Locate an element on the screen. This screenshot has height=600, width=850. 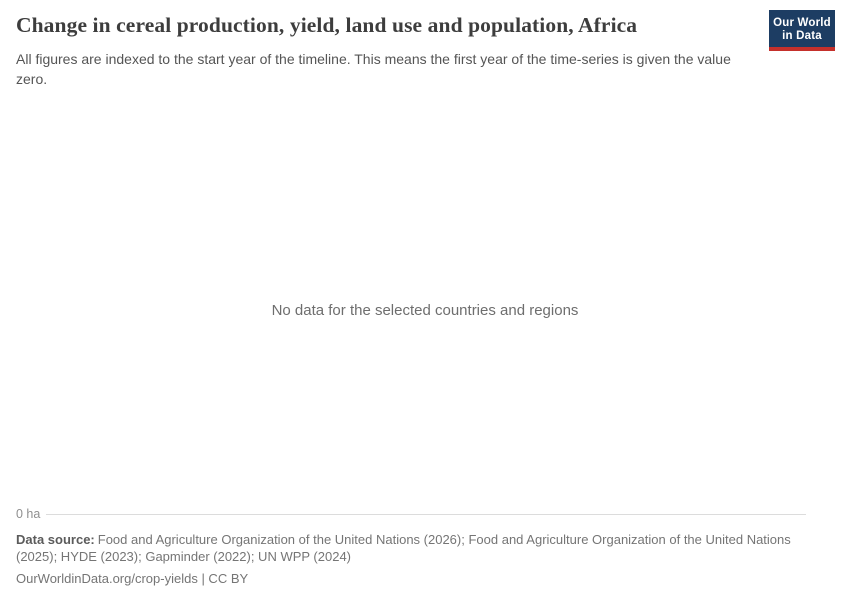
owid-logo-line2: in Data is located at coordinates (802, 35).